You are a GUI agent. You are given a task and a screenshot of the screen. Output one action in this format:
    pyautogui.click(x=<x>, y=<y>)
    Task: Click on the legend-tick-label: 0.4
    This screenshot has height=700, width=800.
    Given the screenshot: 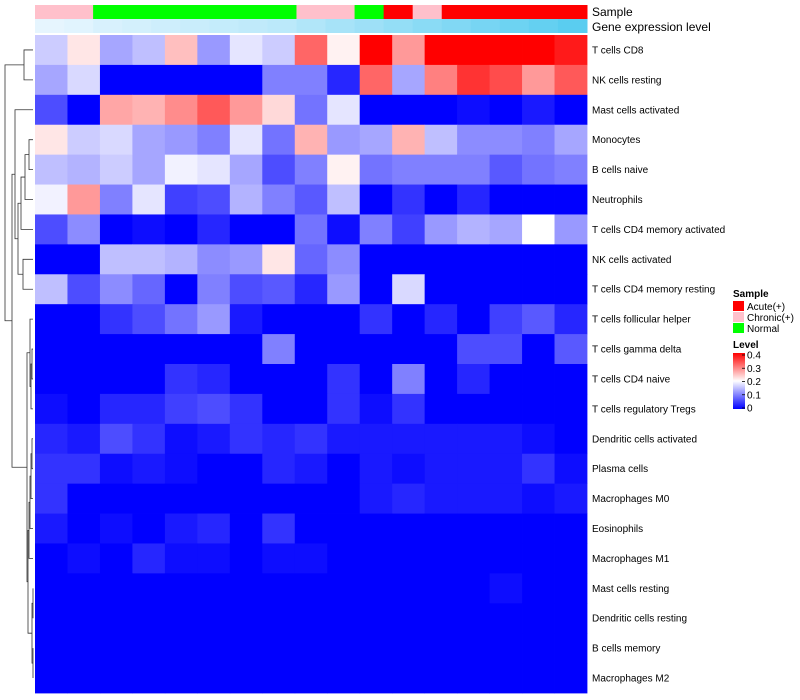 What is the action you would take?
    pyautogui.click(x=754, y=356)
    